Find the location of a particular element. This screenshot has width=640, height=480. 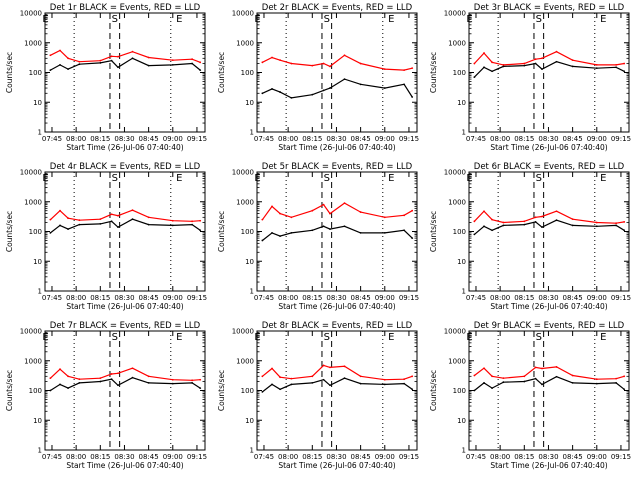

panel-title: Det 7r BLACK = Events, RED = LLD is located at coordinates (125, 326).